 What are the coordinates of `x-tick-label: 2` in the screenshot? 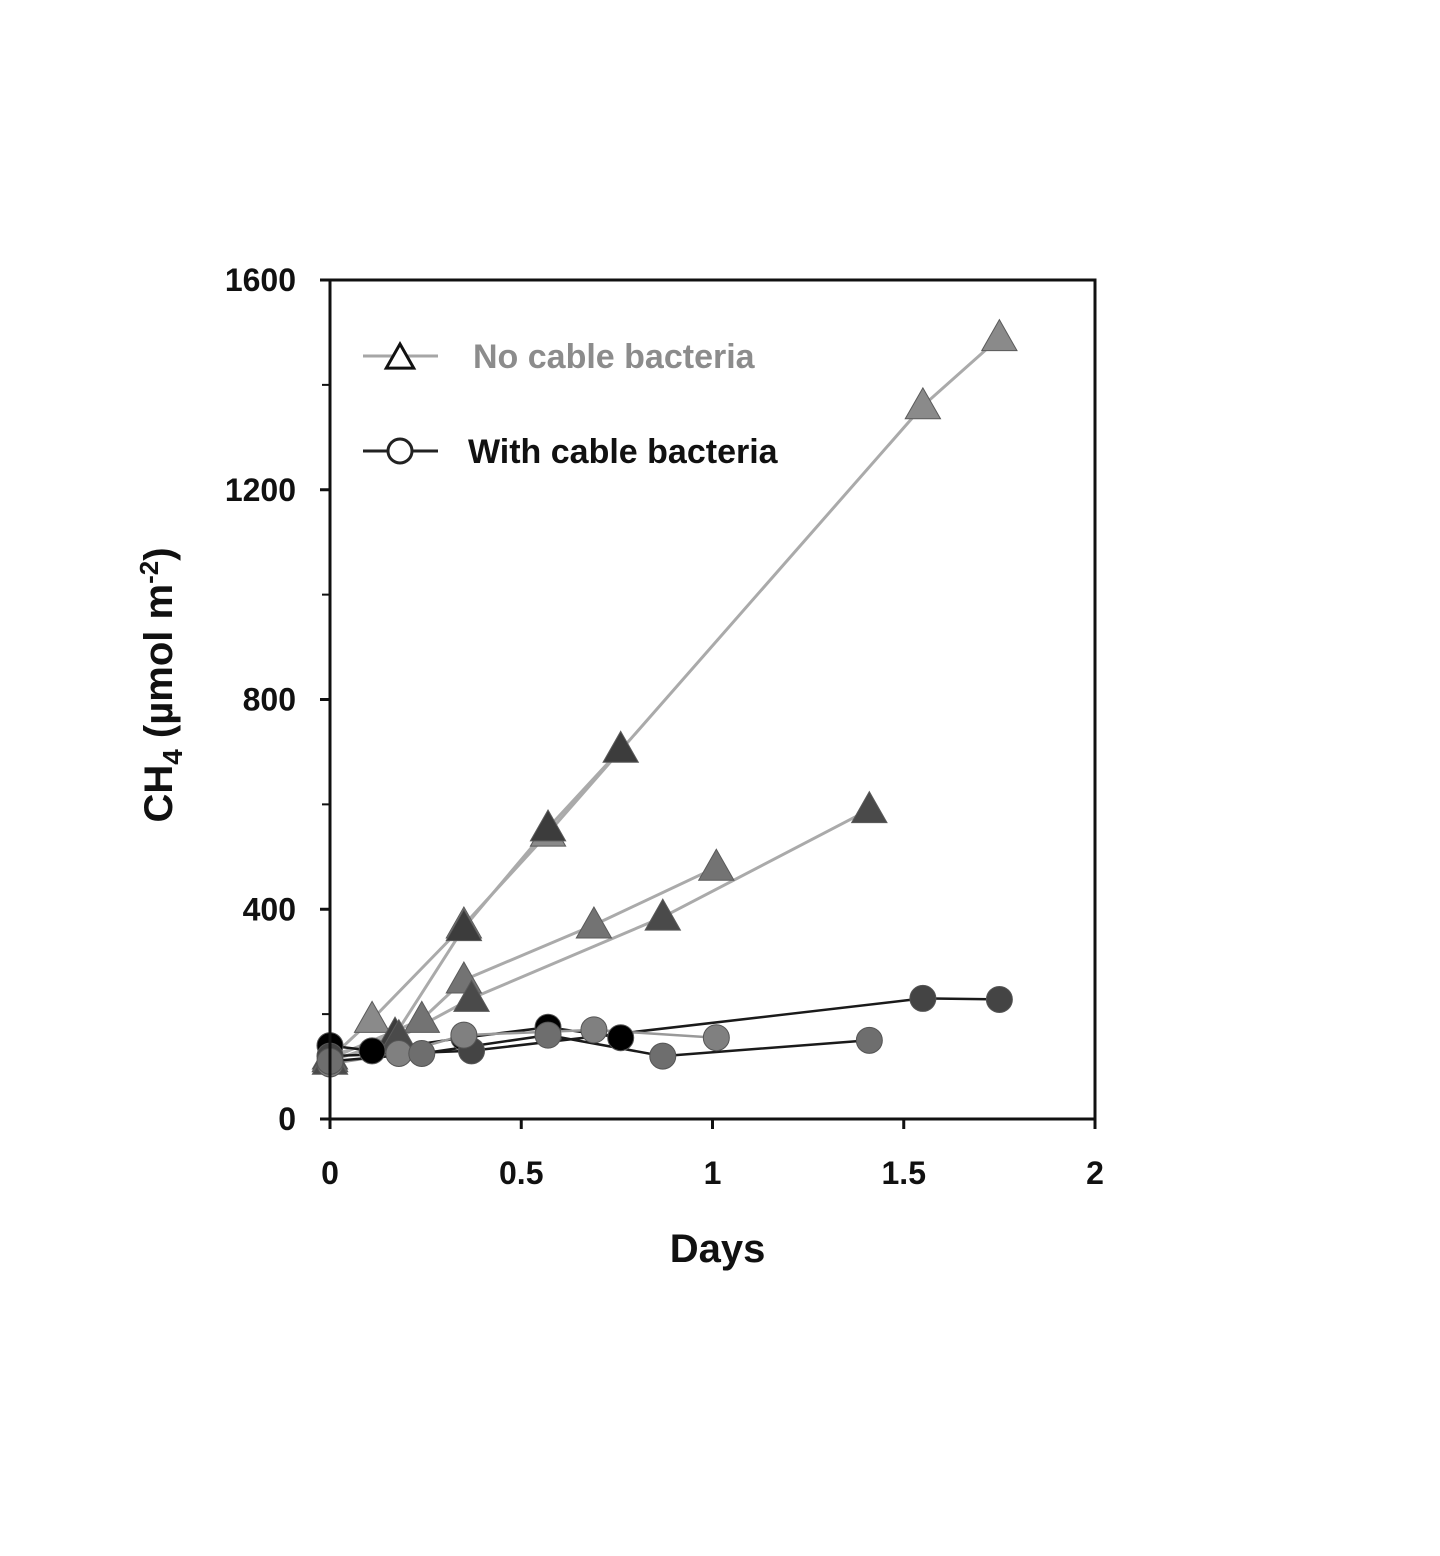 It's located at (1095, 1173).